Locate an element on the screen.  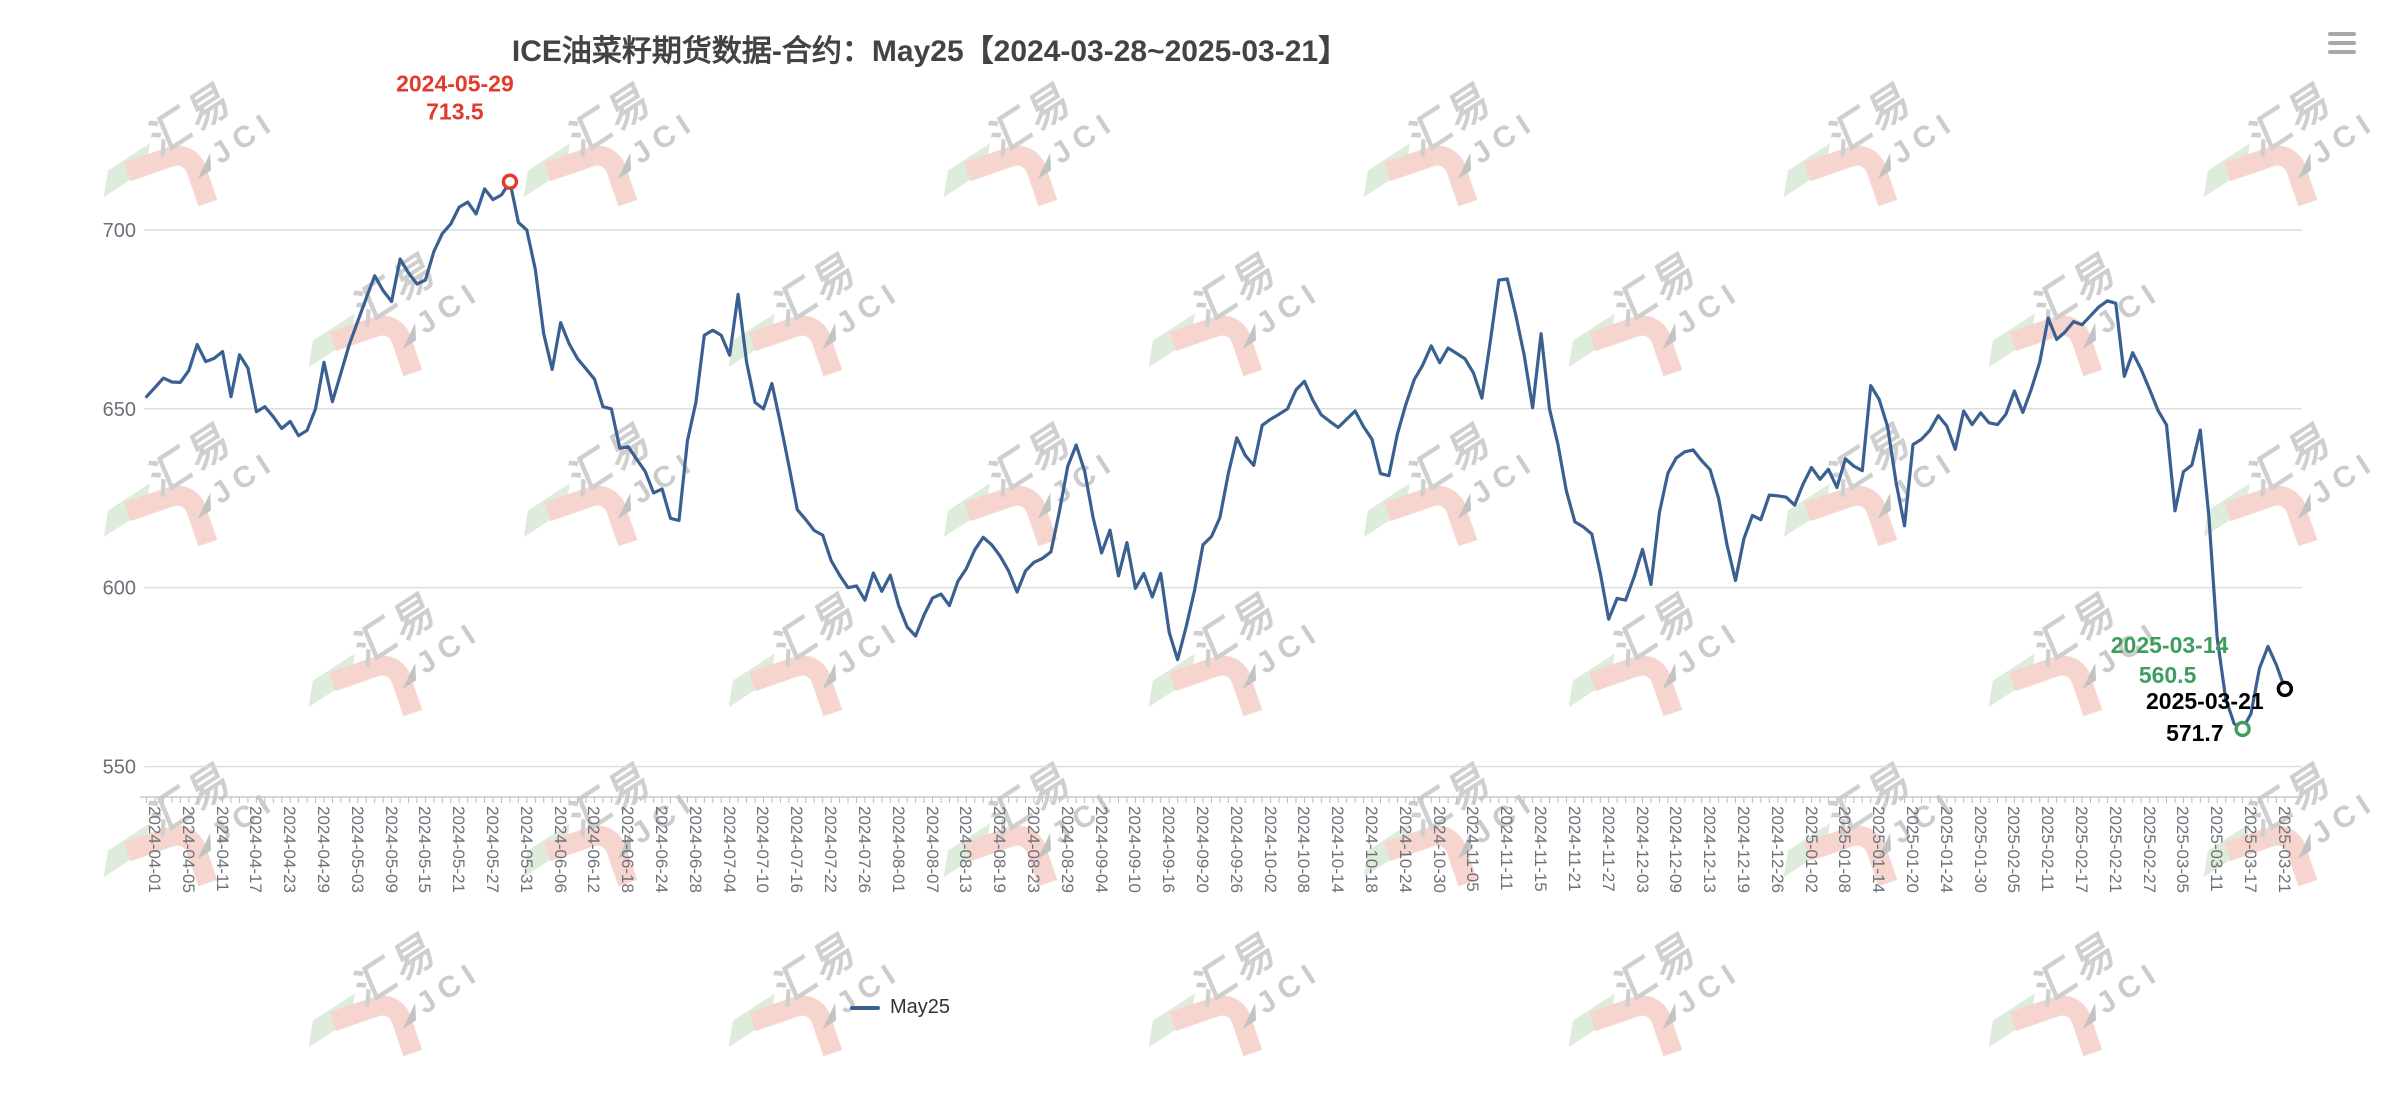
hamburger-menu-icon is located at coordinates (2343, 44).